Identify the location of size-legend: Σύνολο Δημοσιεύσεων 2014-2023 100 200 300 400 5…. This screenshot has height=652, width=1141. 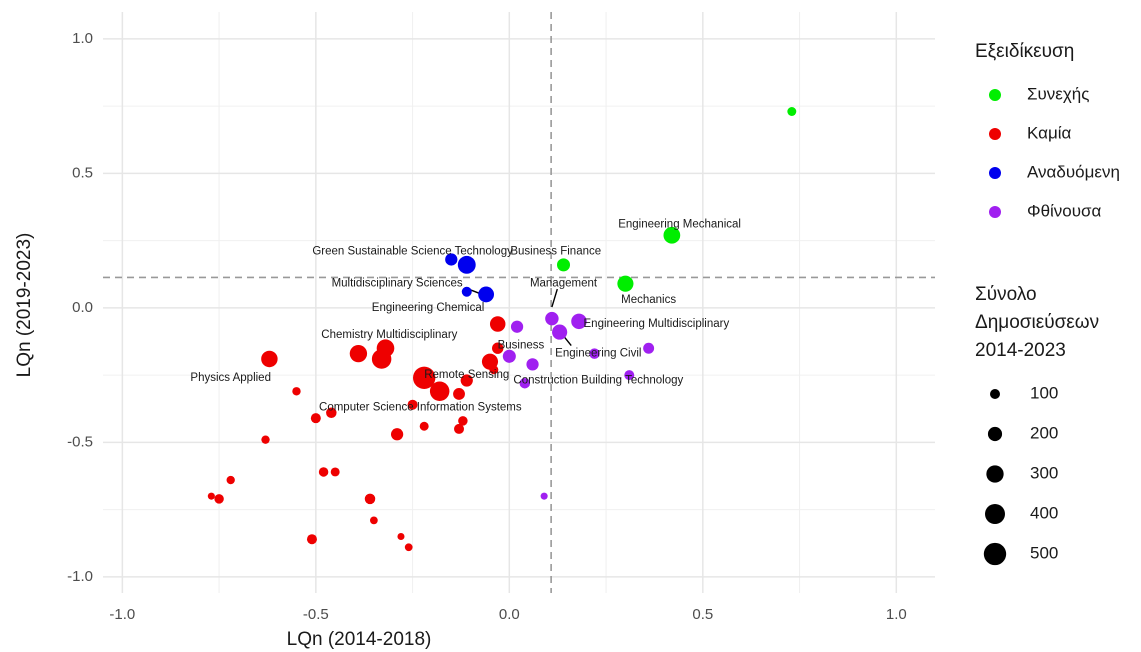
(1037, 425).